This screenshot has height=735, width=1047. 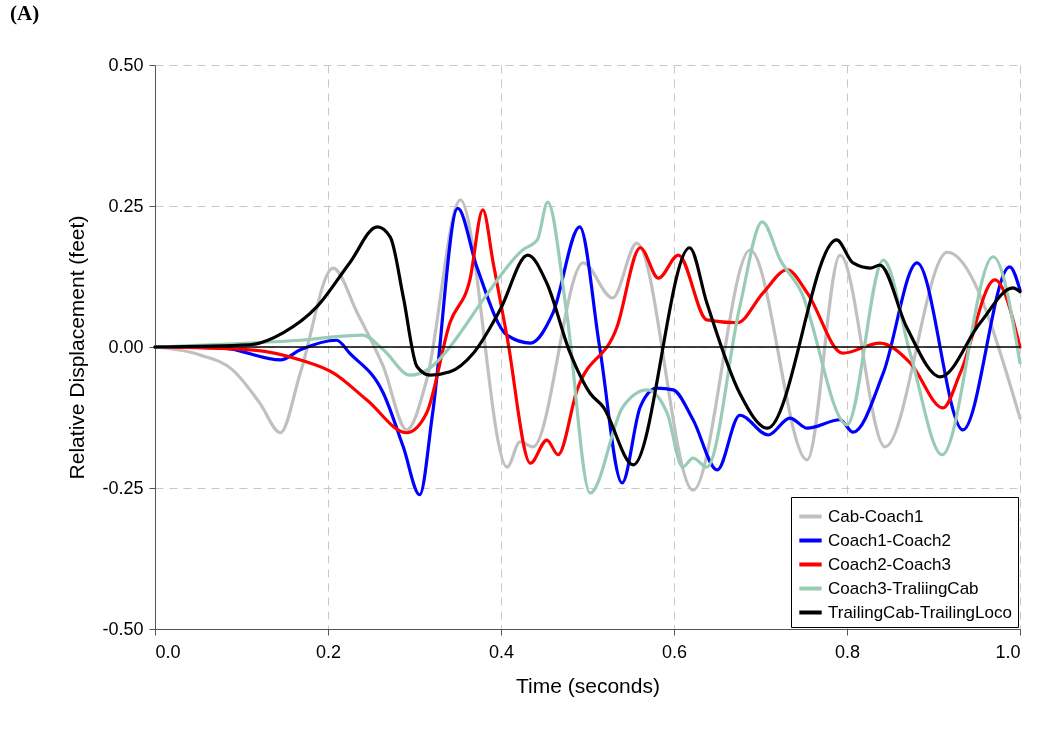 I want to click on x-tick-label: 1.0, so click(x=1008, y=651).